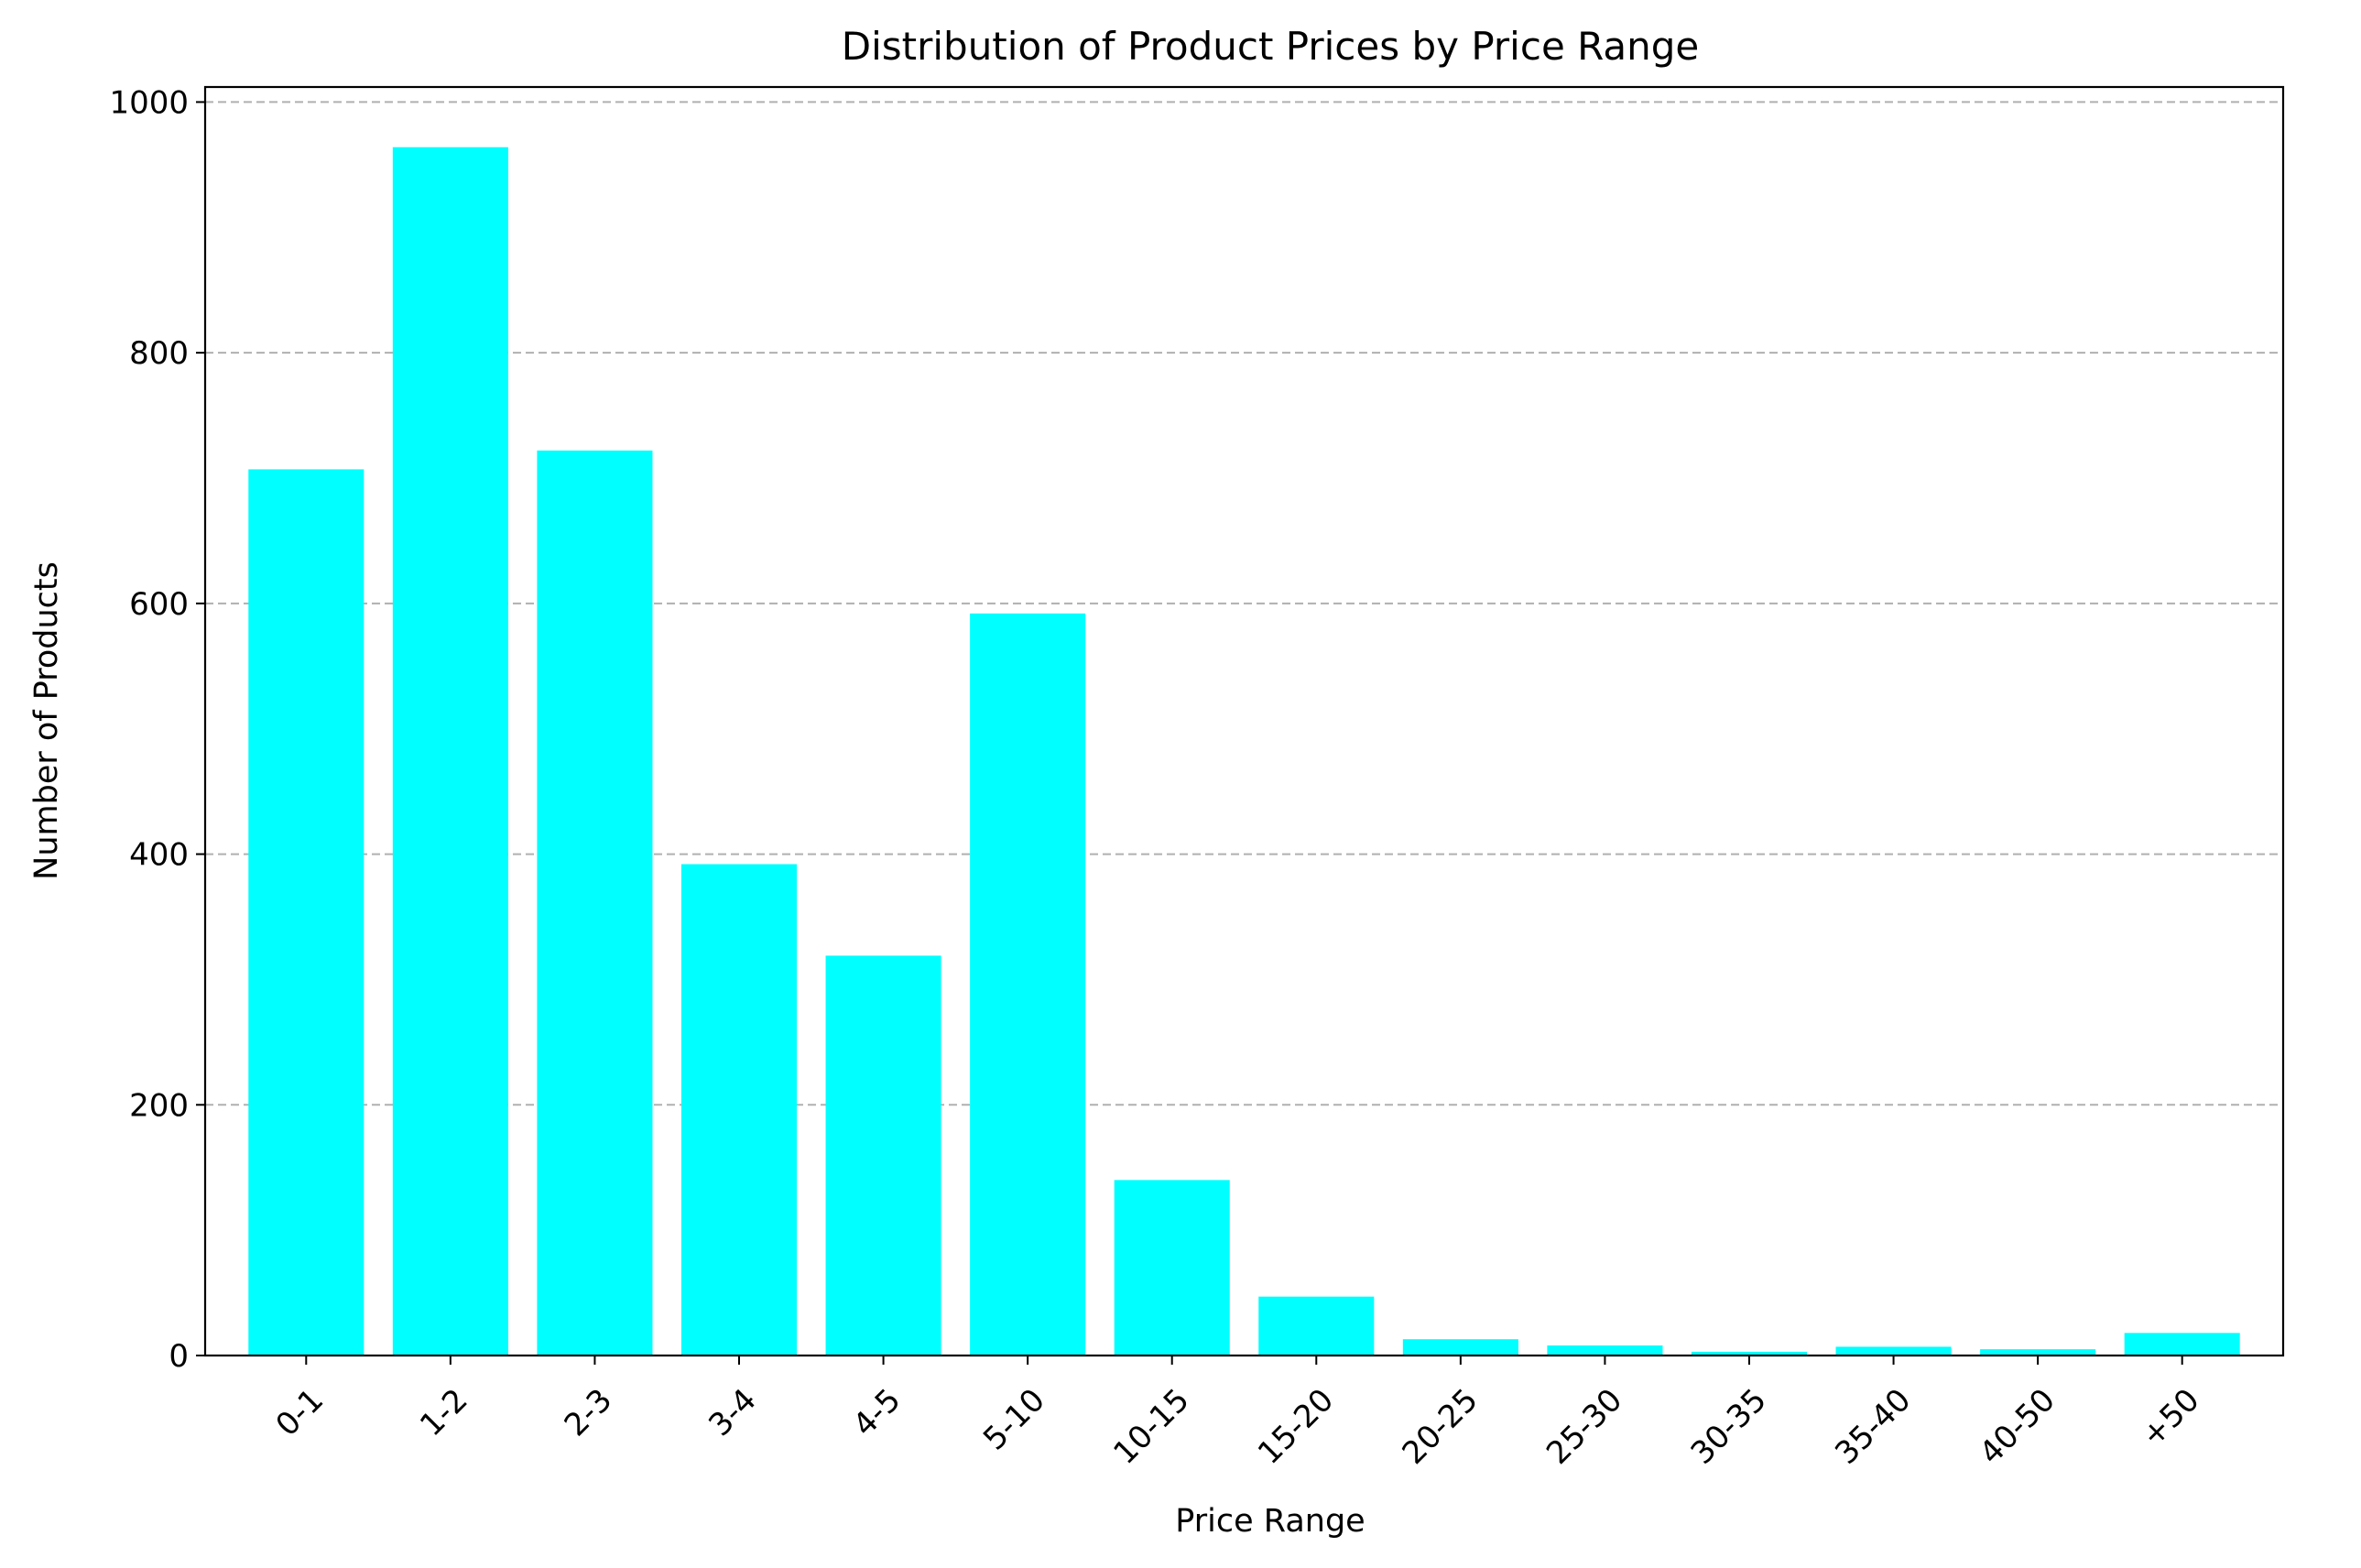 The width and height of the screenshot is (2361, 1568). What do you see at coordinates (1296, 1427) in the screenshot?
I see `x-tick-label: 15-20` at bounding box center [1296, 1427].